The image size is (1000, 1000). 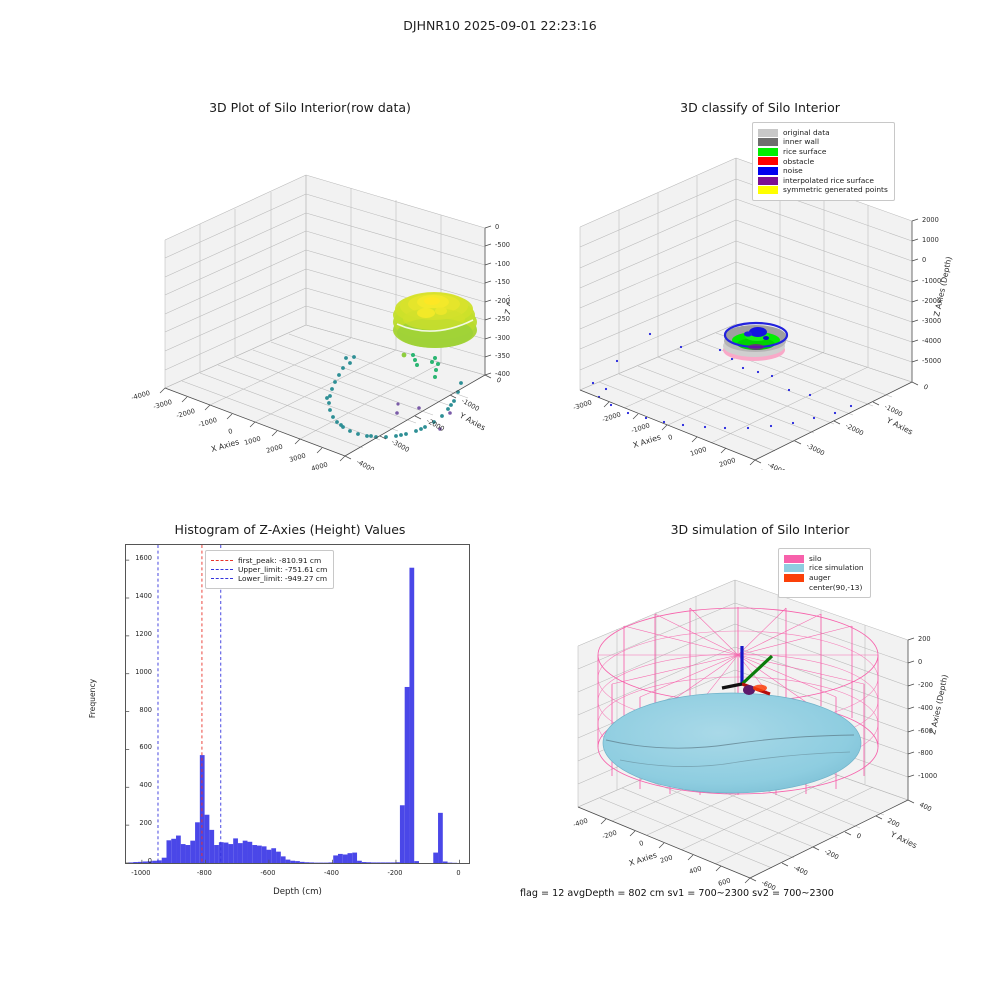 What do you see at coordinates (760, 529) in the screenshot?
I see `sim-title: 3D simulation of Silo Interior` at bounding box center [760, 529].